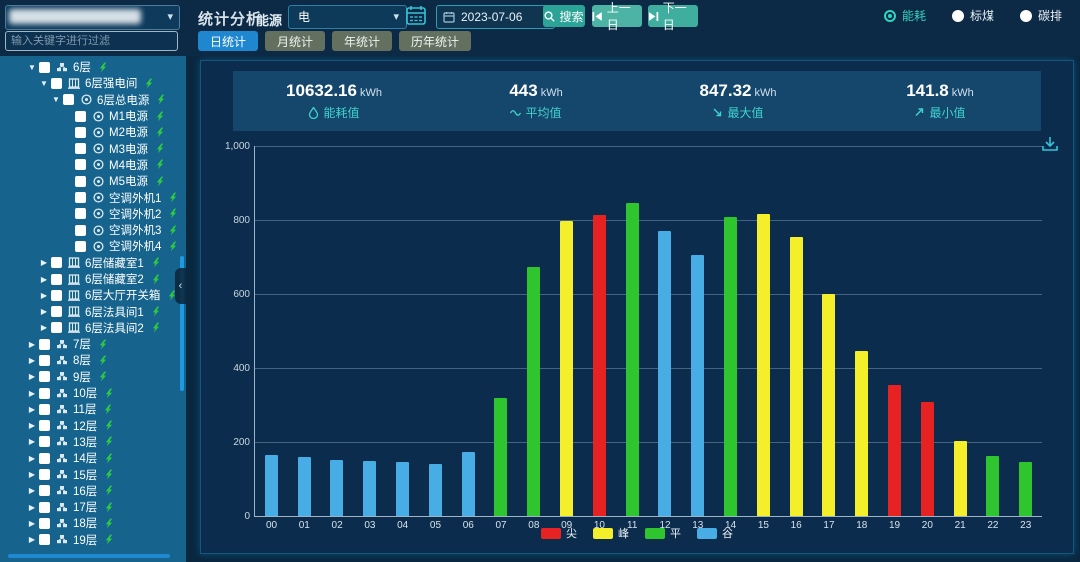  What do you see at coordinates (180, 286) in the screenshot?
I see `sidebar-collapse-handle: ‹` at bounding box center [180, 286].